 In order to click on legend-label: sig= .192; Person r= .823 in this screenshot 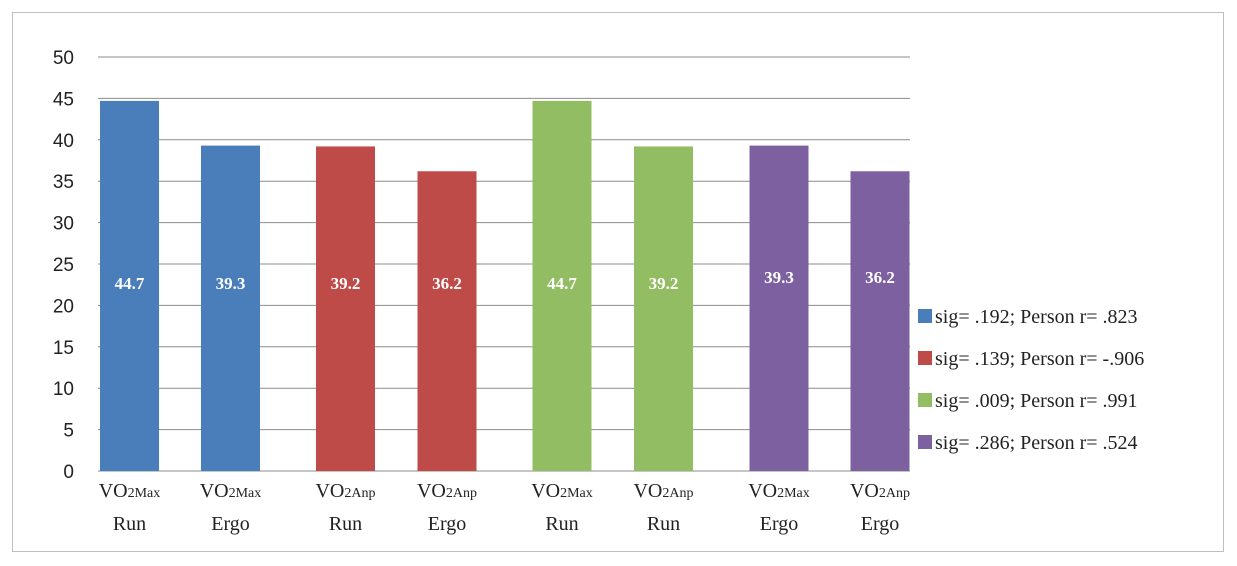, I will do `click(1036, 317)`.